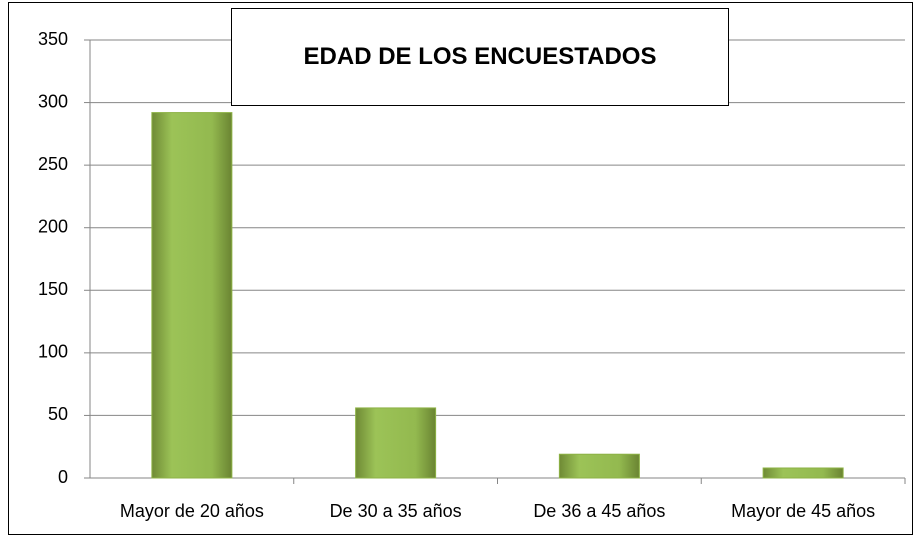 The height and width of the screenshot is (539, 922). Describe the element at coordinates (53, 289) in the screenshot. I see `y-tick-label: 150` at that location.